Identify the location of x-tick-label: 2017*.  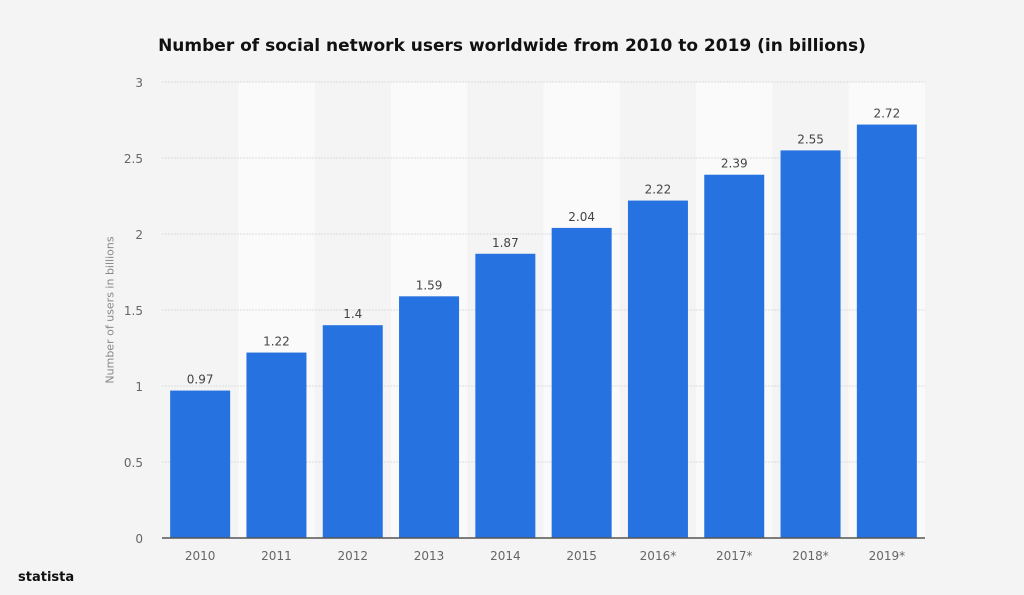
(734, 556).